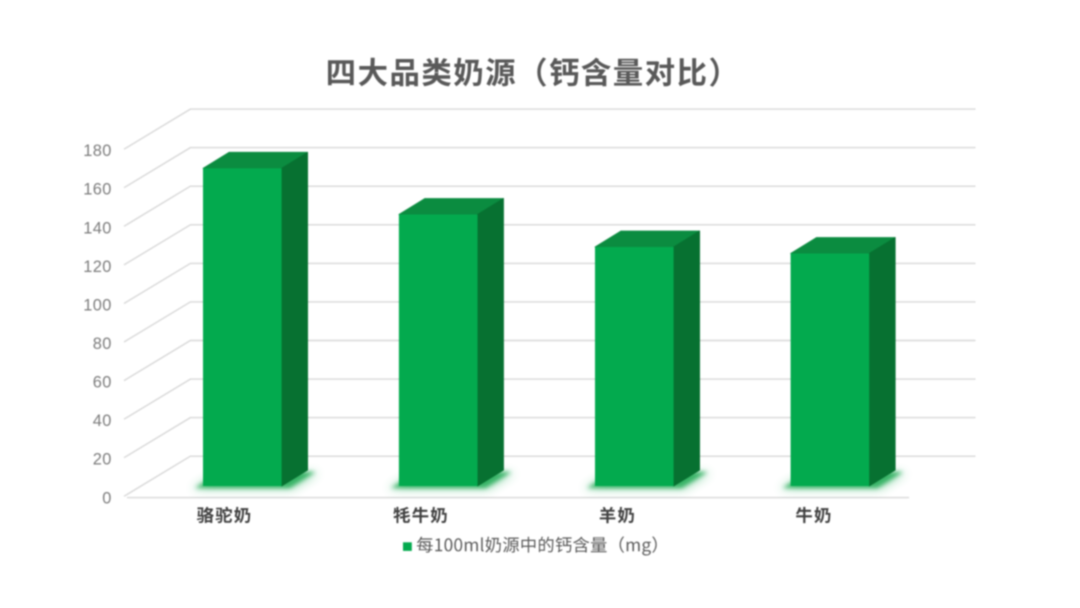 The image size is (1080, 608). I want to click on svg-text: 160, so click(97, 190).